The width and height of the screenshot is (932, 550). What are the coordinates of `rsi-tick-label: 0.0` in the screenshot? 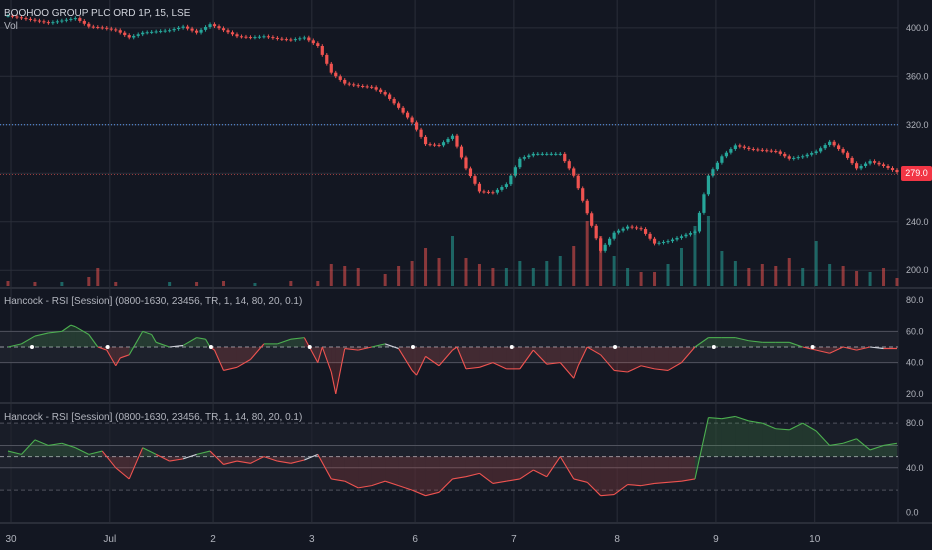 It's located at (912, 512).